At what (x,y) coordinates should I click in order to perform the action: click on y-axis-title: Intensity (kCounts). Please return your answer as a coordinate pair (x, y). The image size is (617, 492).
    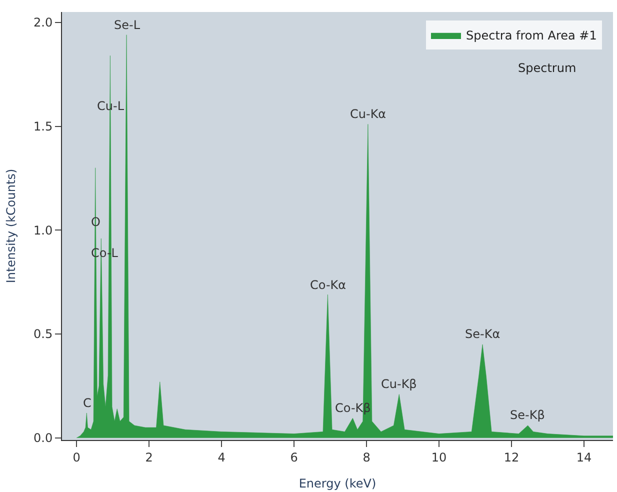
    Looking at the image, I should click on (11, 226).